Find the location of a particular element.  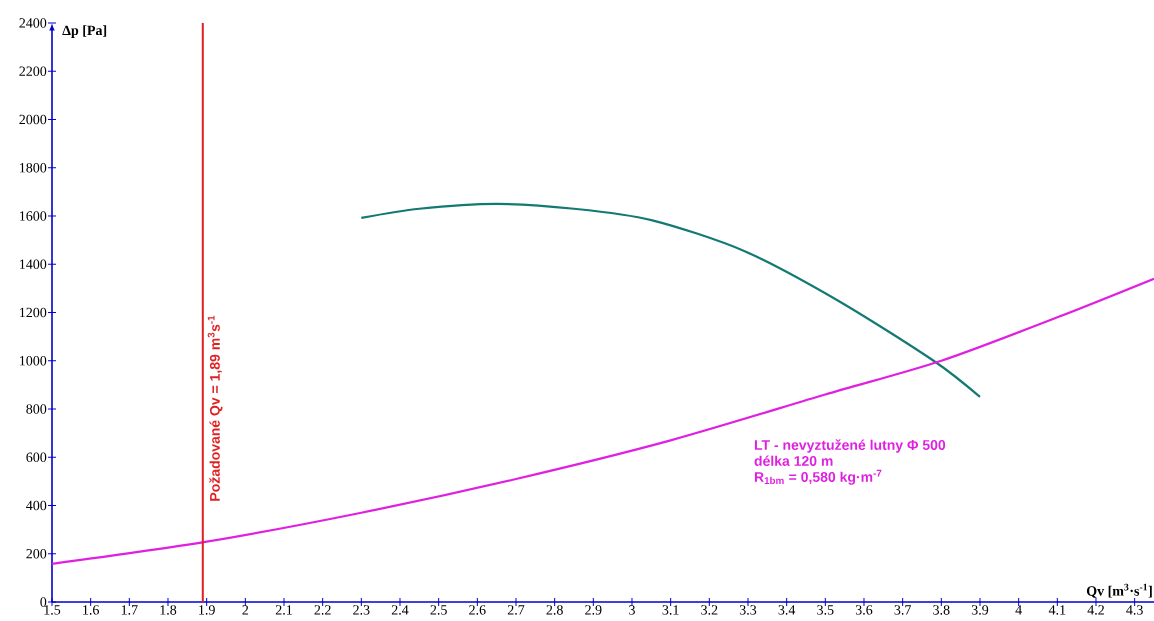

x-tick-label: 1.8 is located at coordinates (168, 610).